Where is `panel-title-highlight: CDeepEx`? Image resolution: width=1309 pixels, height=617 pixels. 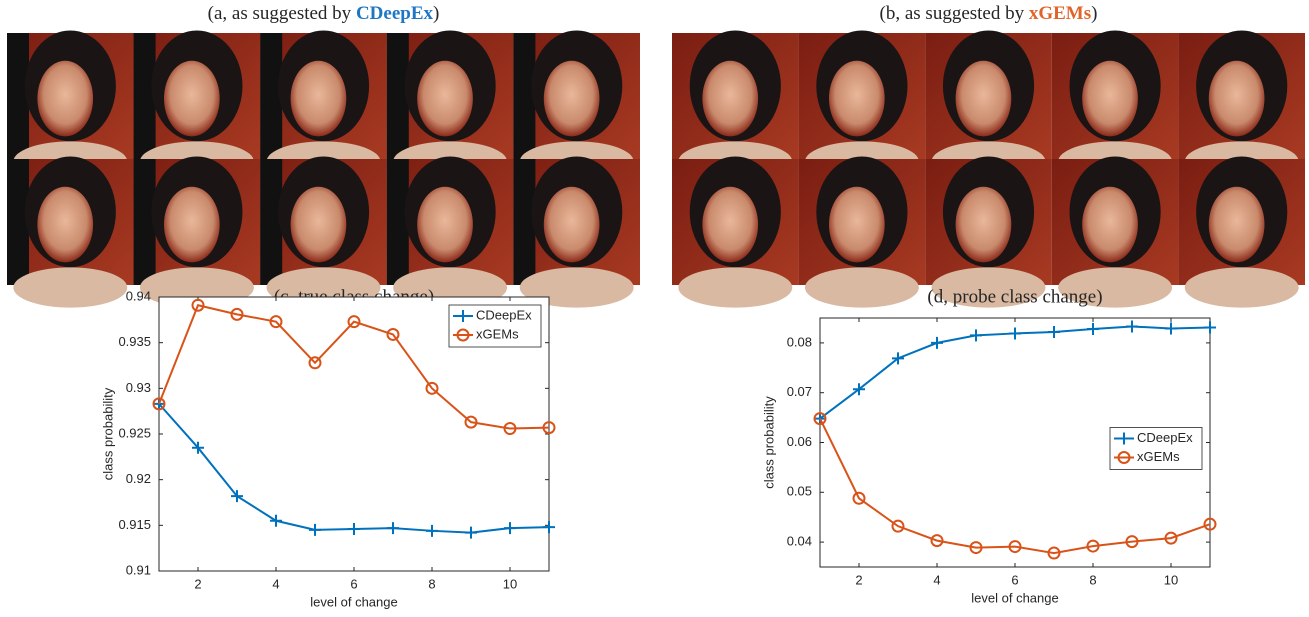
panel-title-highlight: CDeepEx is located at coordinates (395, 13).